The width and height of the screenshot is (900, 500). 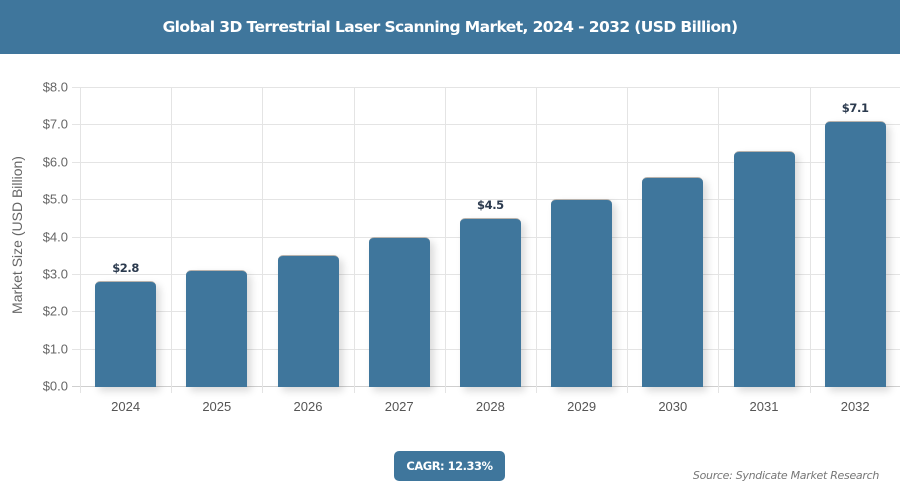 What do you see at coordinates (582, 293) in the screenshot?
I see `bar-2029` at bounding box center [582, 293].